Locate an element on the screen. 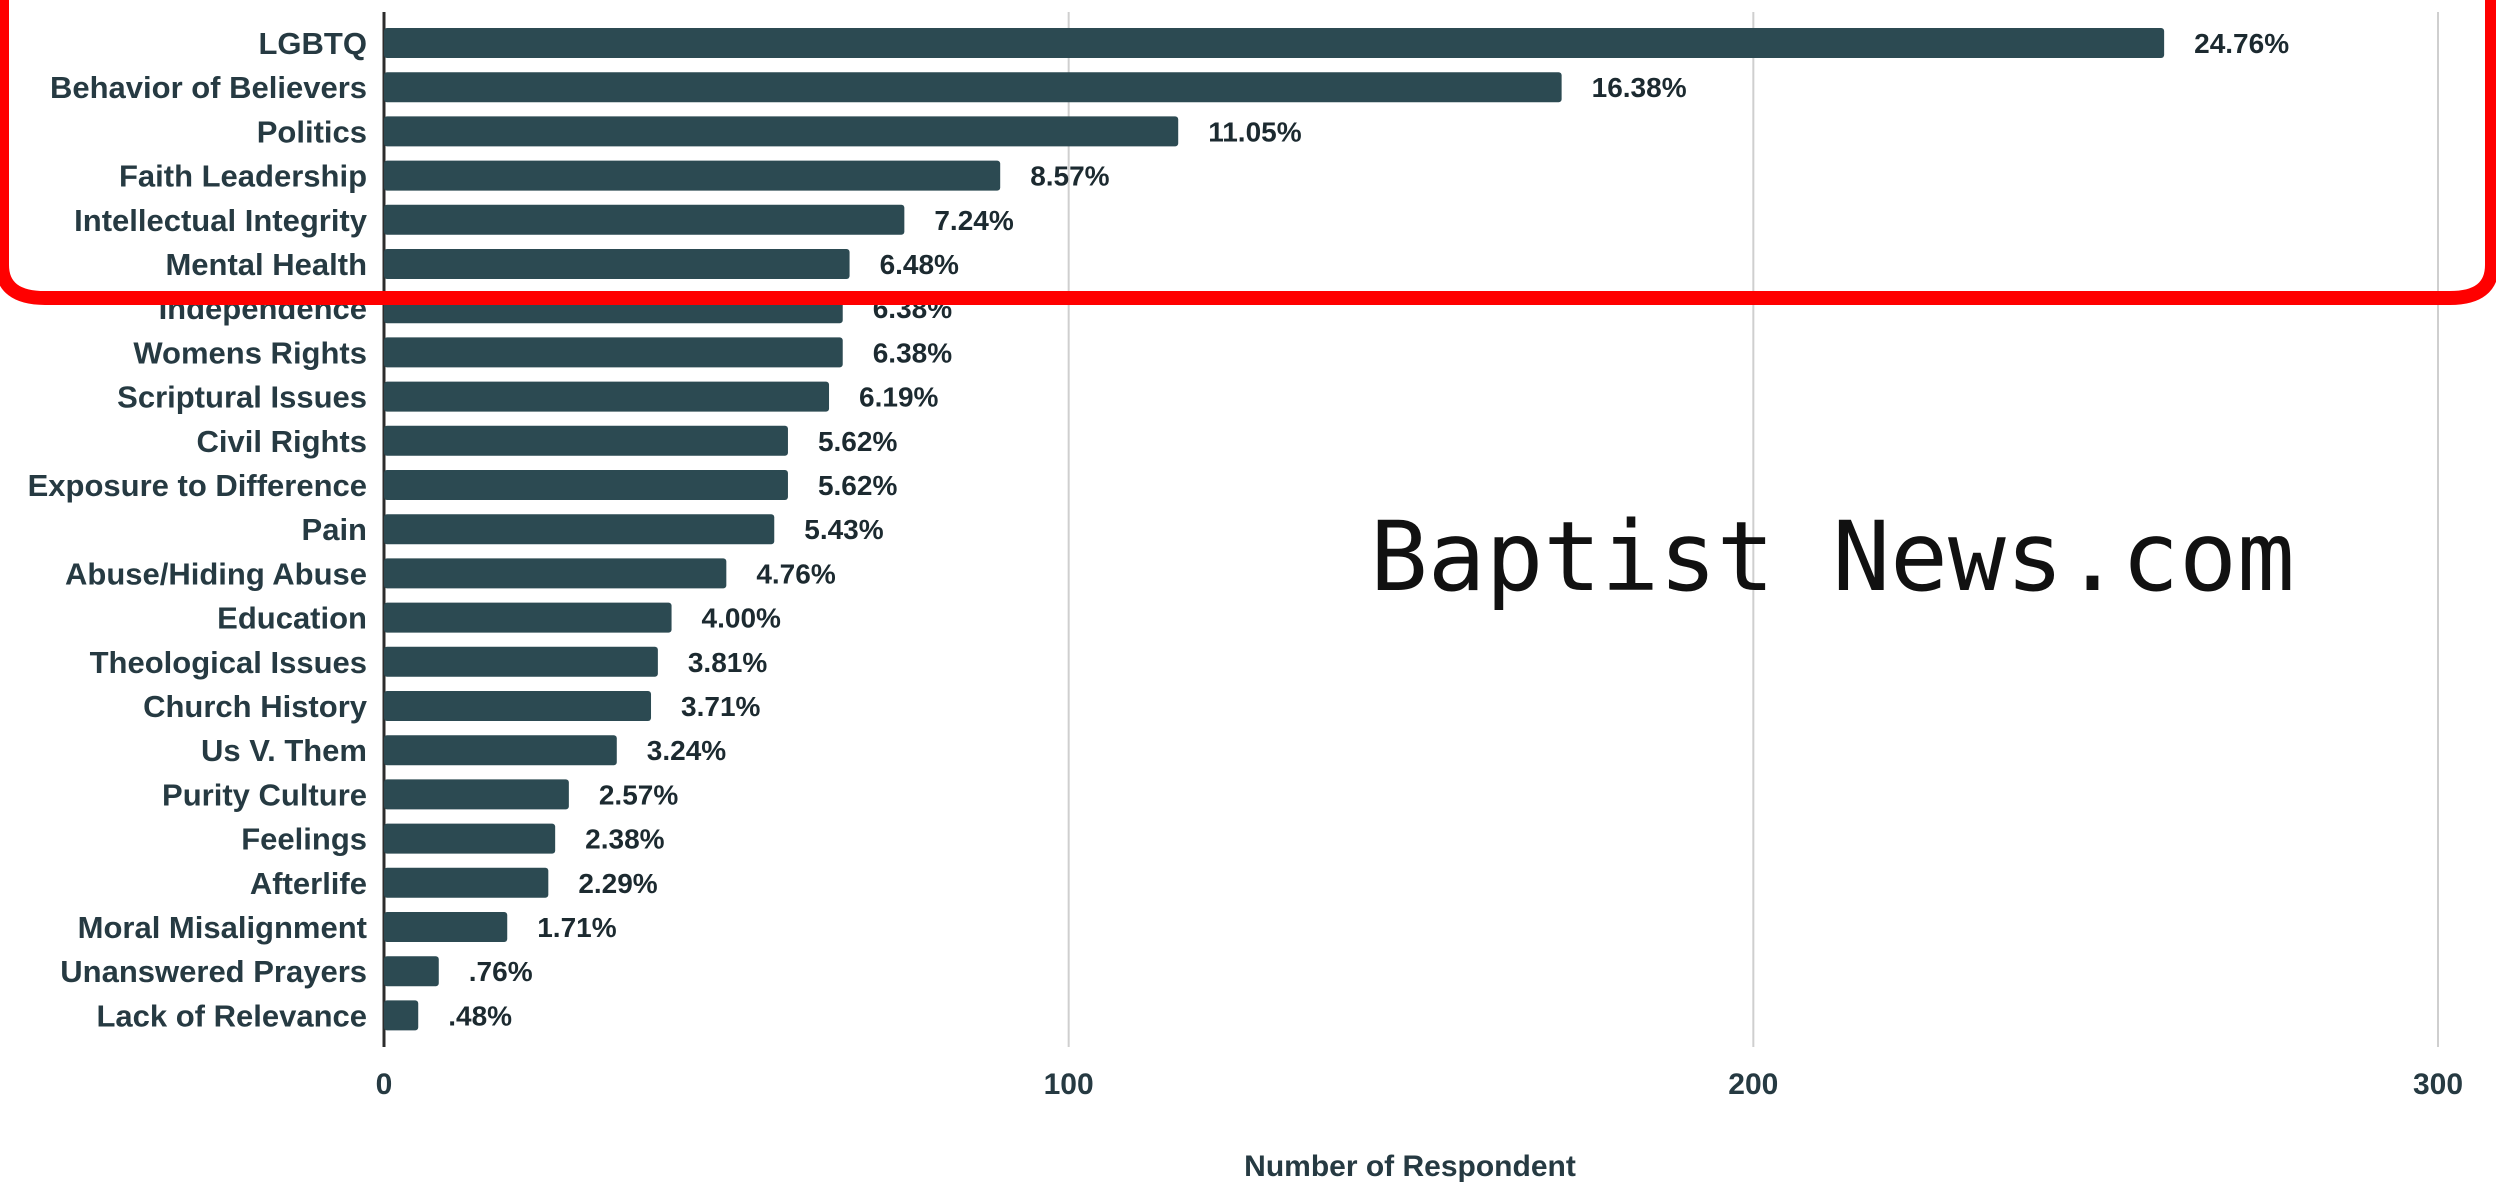  category-label: Church History is located at coordinates (255, 706).